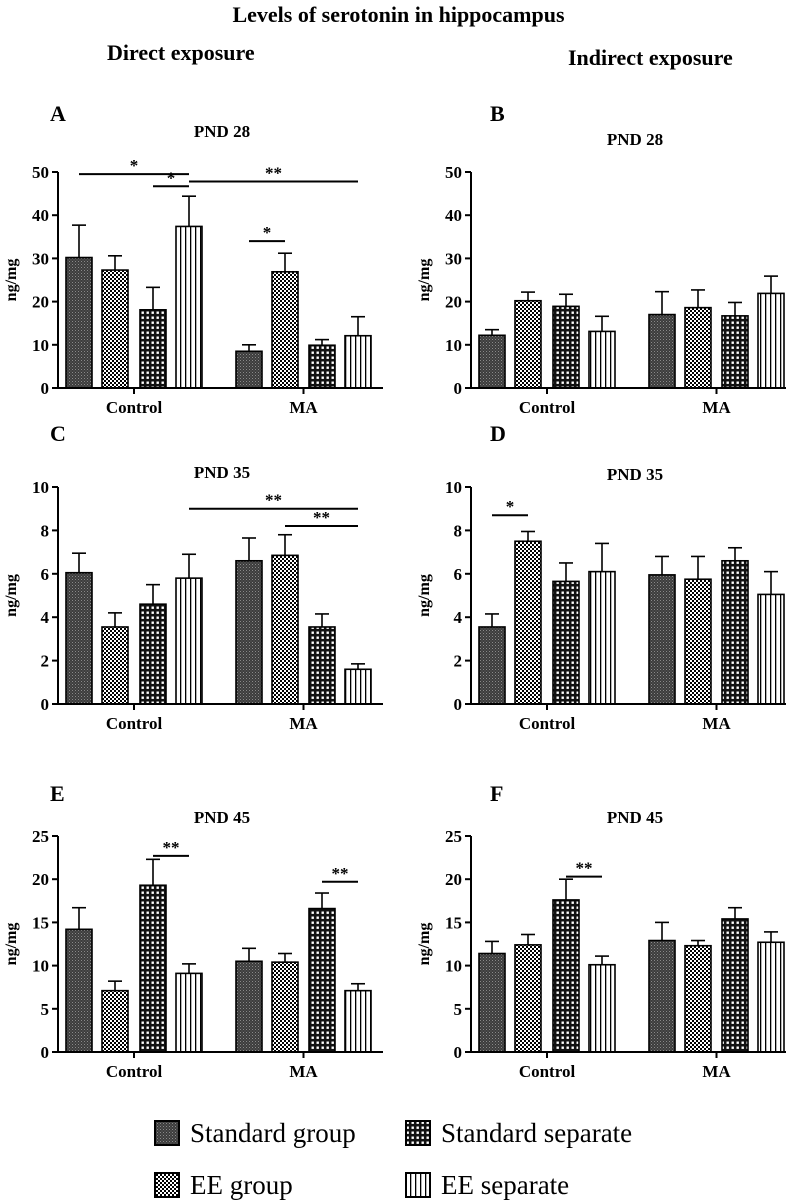 The image size is (797, 1204). What do you see at coordinates (223, 1185) in the screenshot?
I see `legend-ee-group: EE group` at bounding box center [223, 1185].